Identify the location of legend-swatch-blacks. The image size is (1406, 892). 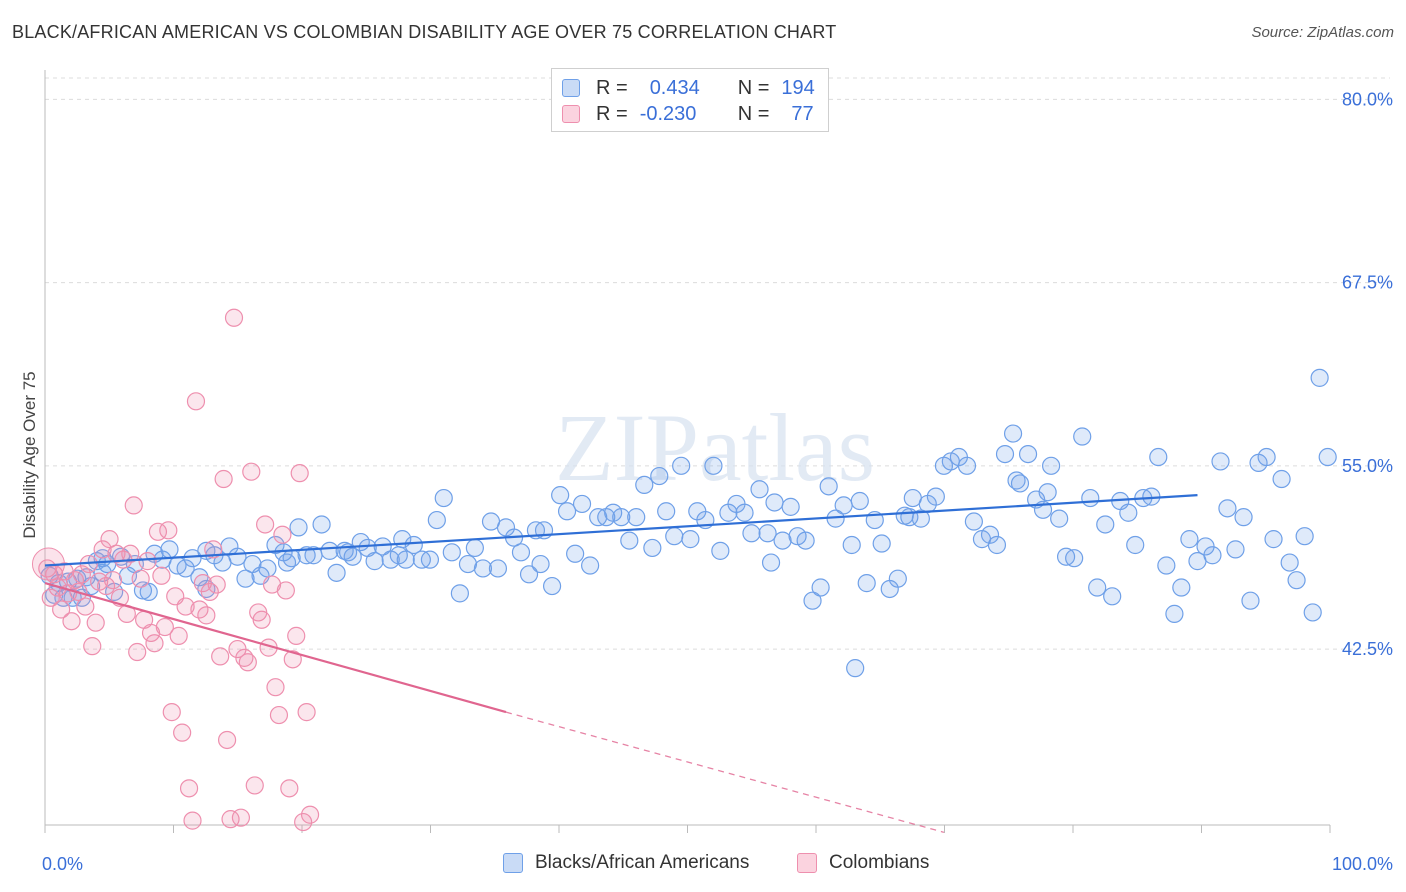
(571, 88).